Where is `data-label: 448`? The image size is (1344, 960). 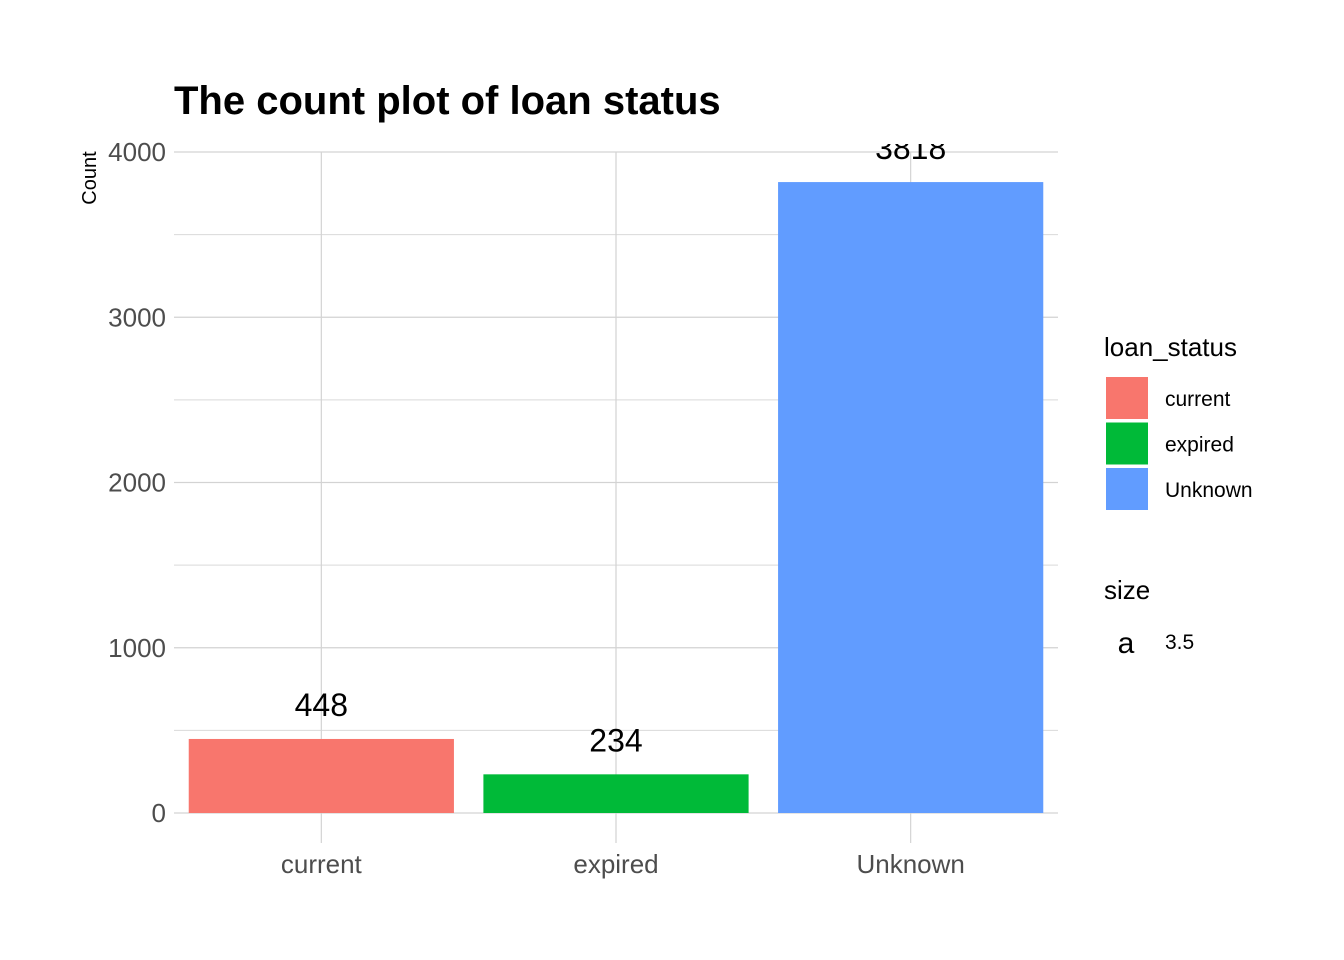 data-label: 448 is located at coordinates (321, 705).